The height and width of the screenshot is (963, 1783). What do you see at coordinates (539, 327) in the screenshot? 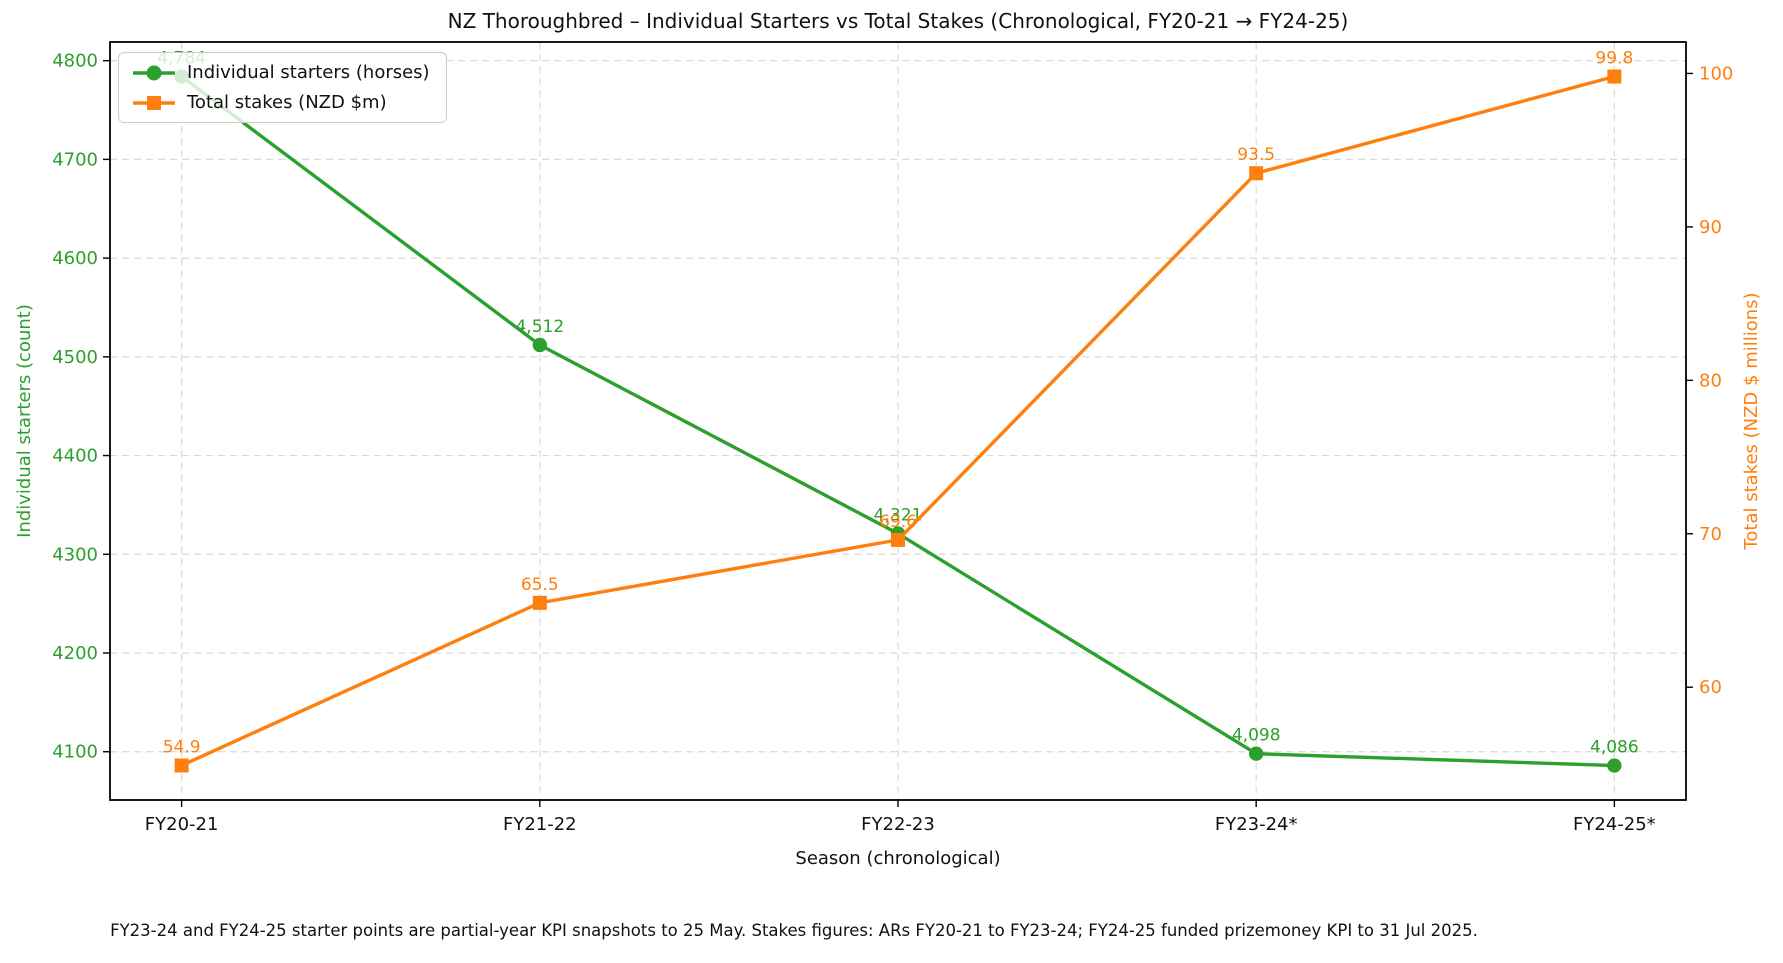
I see `data-point-label: 4,512` at bounding box center [539, 327].